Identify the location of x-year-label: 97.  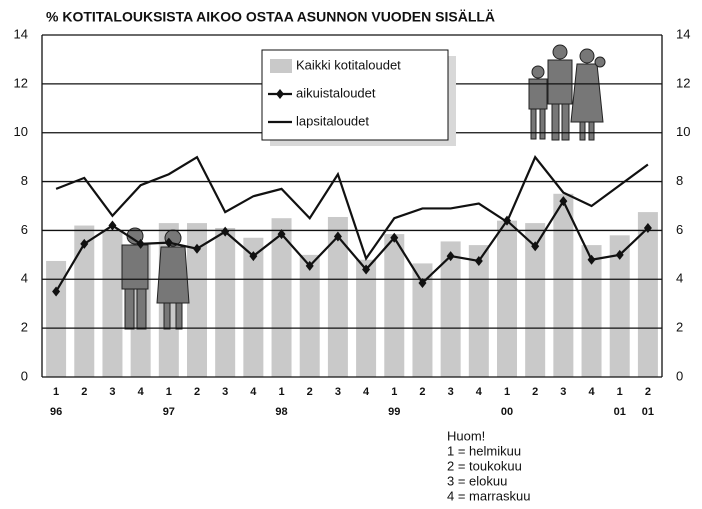
(169, 412).